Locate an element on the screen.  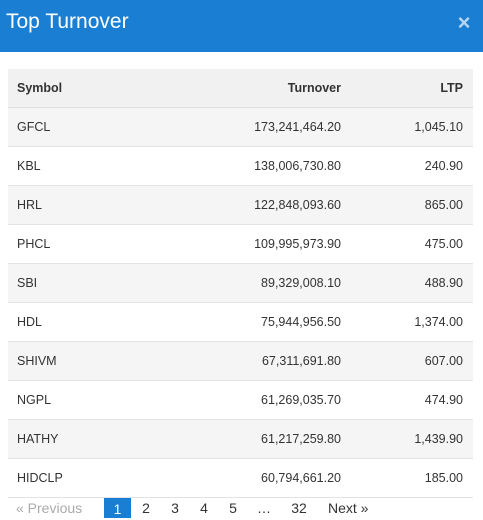
turnover-cell: 109,995,973.90 is located at coordinates (254, 244).